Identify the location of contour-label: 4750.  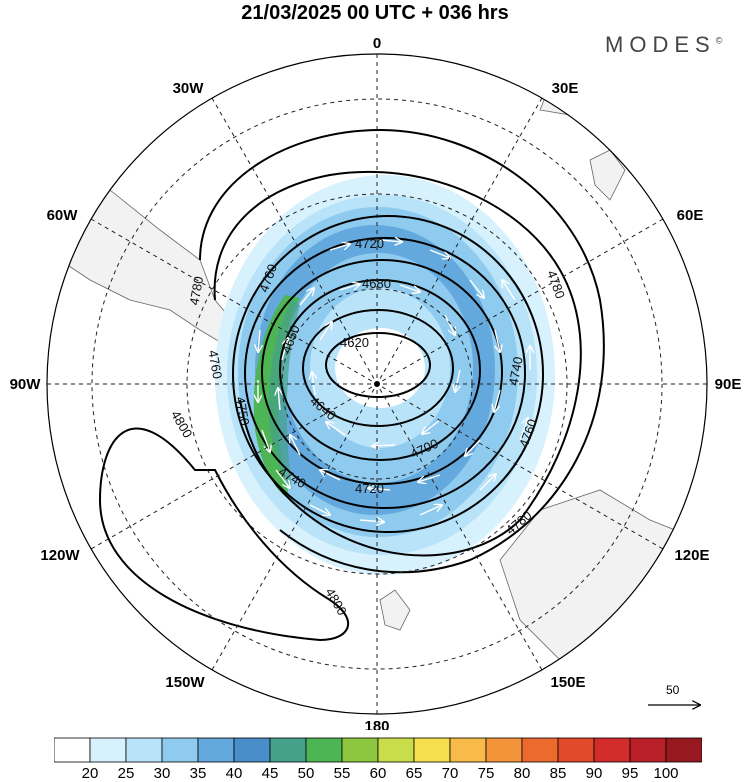
(243, 411).